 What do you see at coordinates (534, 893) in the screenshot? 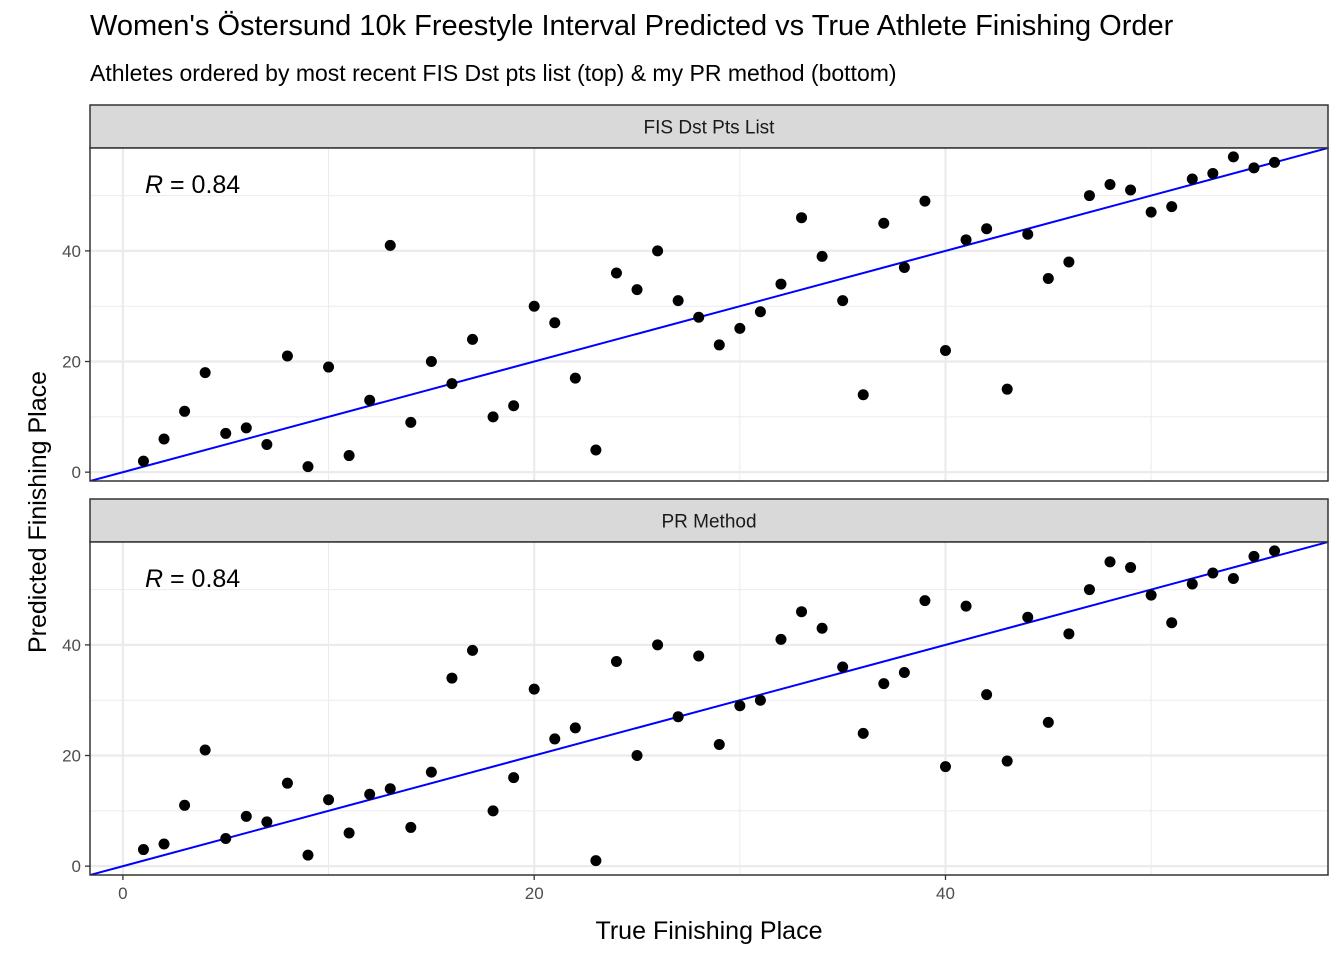
I see `x-tick-label: 20` at bounding box center [534, 893].